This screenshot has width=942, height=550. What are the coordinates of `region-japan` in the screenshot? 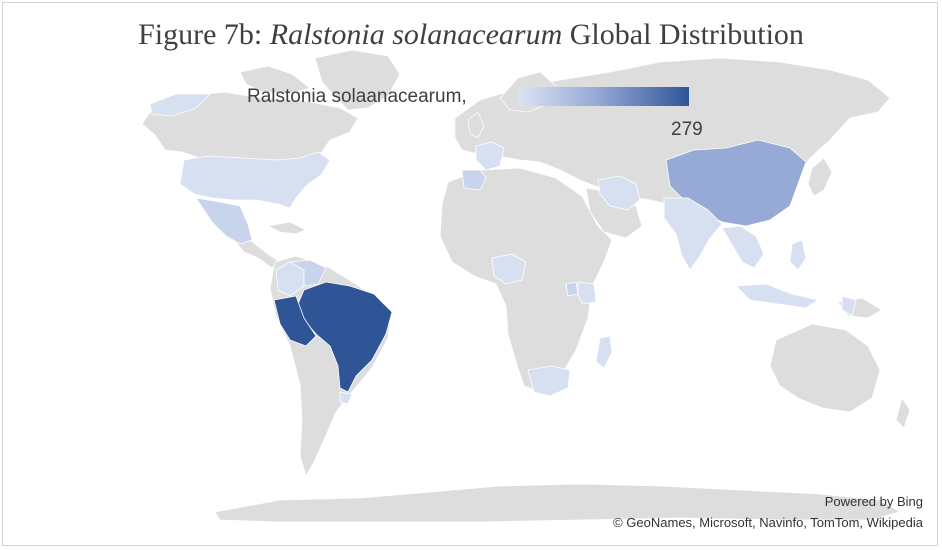 It's located at (820, 177).